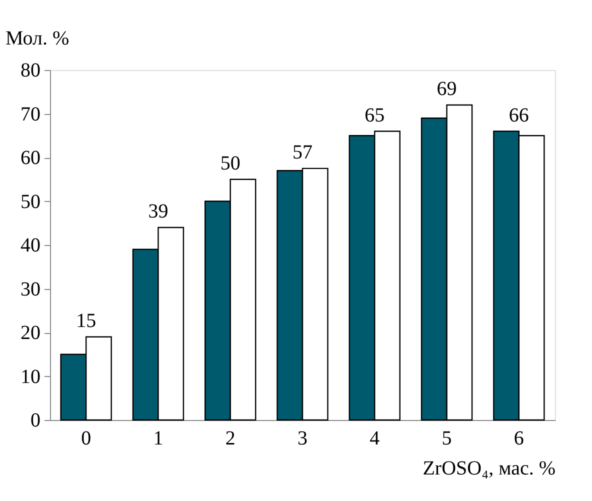  Describe the element at coordinates (35, 421) in the screenshot. I see `y-tick-label: 0` at that location.